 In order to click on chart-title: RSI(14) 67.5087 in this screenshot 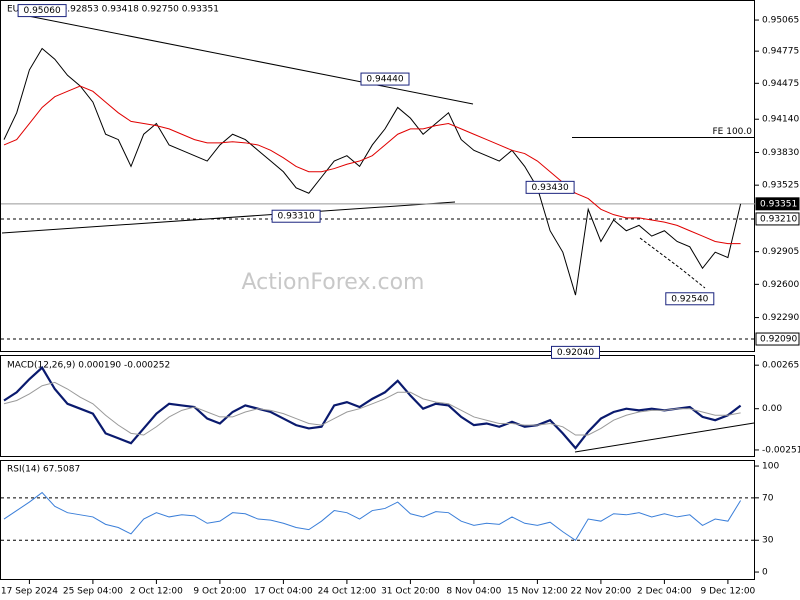, I will do `click(43, 470)`.